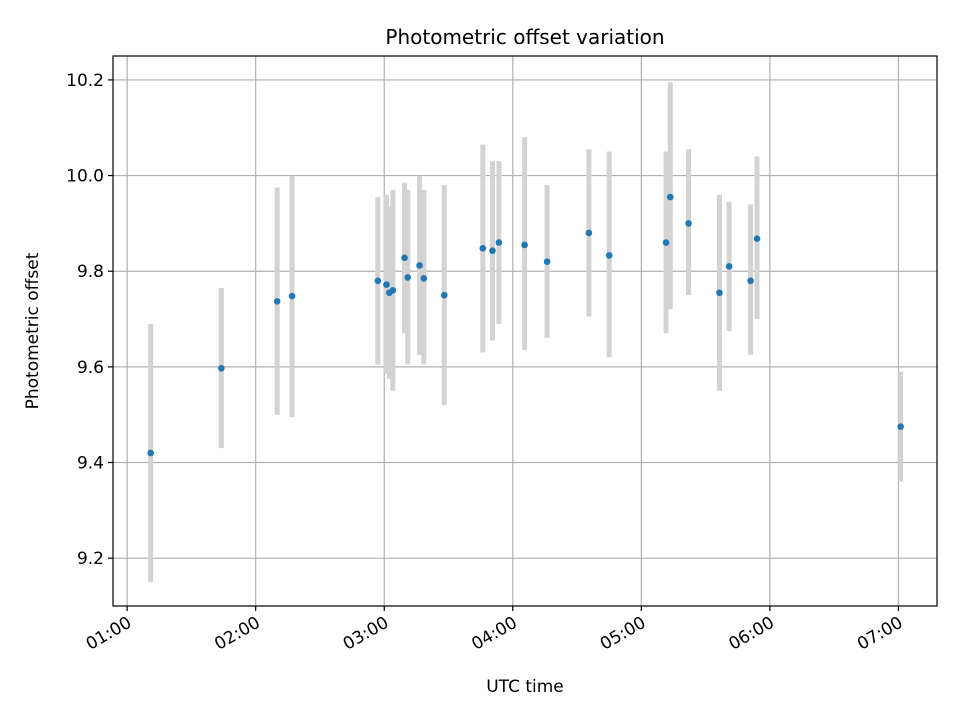 The image size is (960, 720). What do you see at coordinates (90, 272) in the screenshot?
I see `y-tick-label: 9.8` at bounding box center [90, 272].